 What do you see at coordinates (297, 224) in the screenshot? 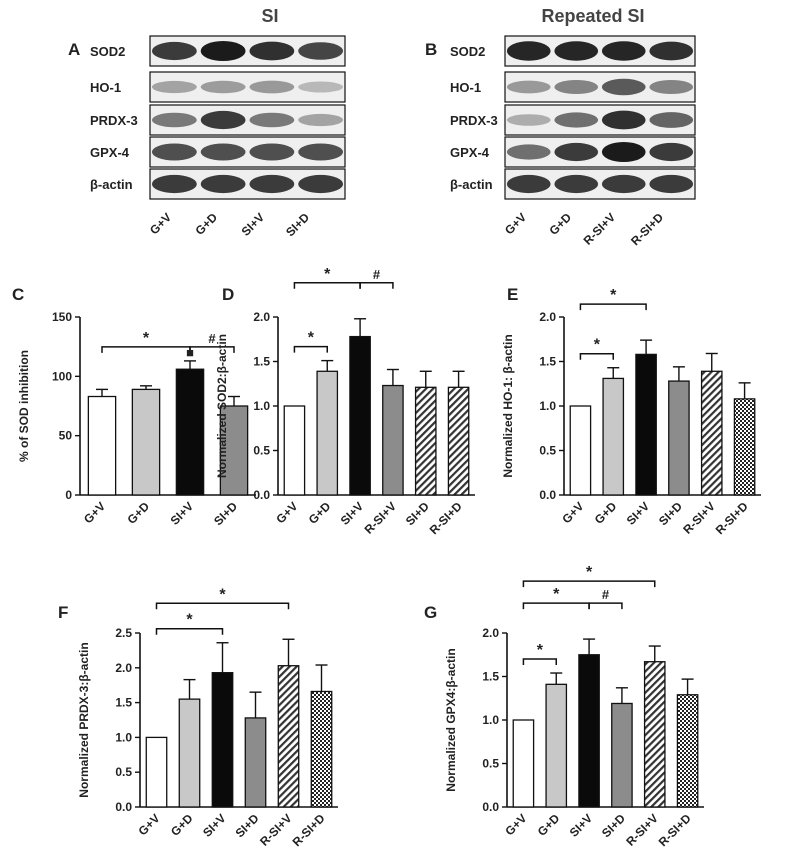
I see `lane-label: SI+D` at bounding box center [297, 224].